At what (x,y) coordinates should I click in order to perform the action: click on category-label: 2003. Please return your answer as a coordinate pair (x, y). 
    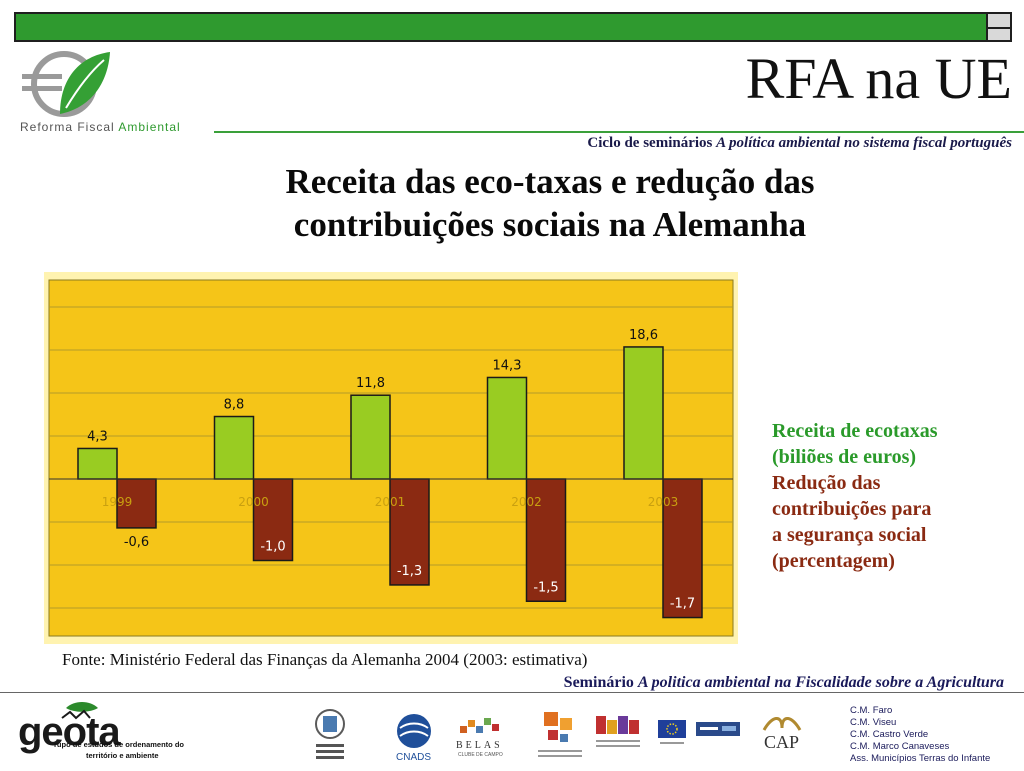
    Looking at the image, I should click on (663, 502).